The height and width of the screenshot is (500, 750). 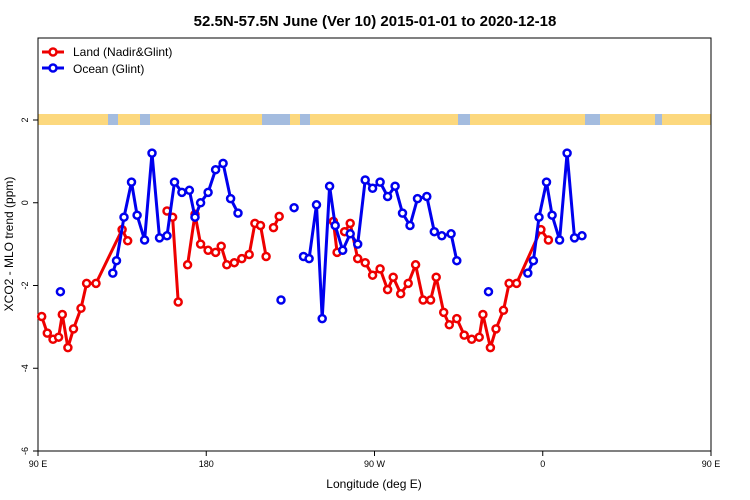 I want to click on y-tick-label: 2, so click(x=25, y=119).